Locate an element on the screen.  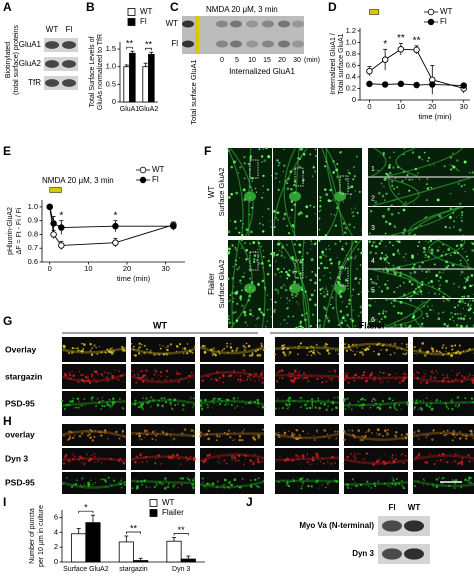
y-axis-label: Total Surface Levels of is located at coordinates (92, 72).